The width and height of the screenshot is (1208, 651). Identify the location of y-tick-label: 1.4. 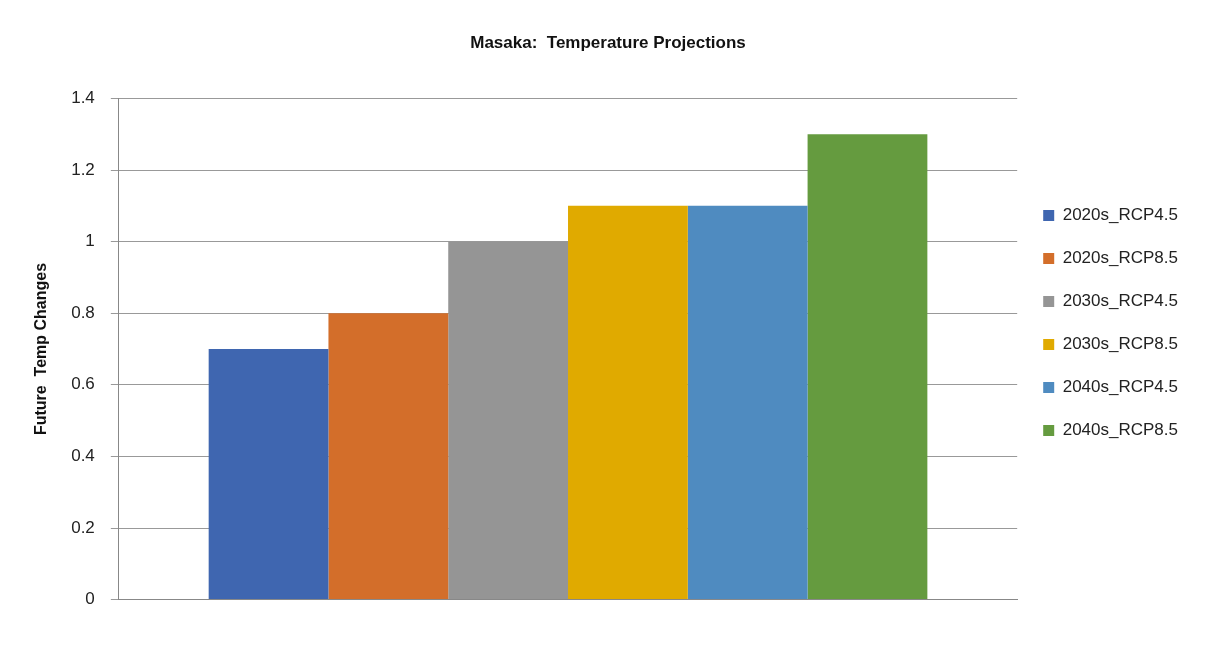
(83, 98).